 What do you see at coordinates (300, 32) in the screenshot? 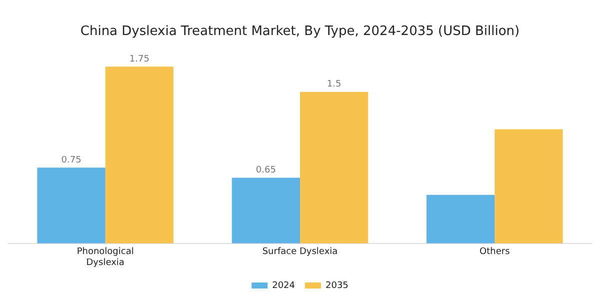
I see `chart-title: China Dyslexia Treatment Market, By Type, 2024-2035 (USD Billion)` at bounding box center [300, 32].